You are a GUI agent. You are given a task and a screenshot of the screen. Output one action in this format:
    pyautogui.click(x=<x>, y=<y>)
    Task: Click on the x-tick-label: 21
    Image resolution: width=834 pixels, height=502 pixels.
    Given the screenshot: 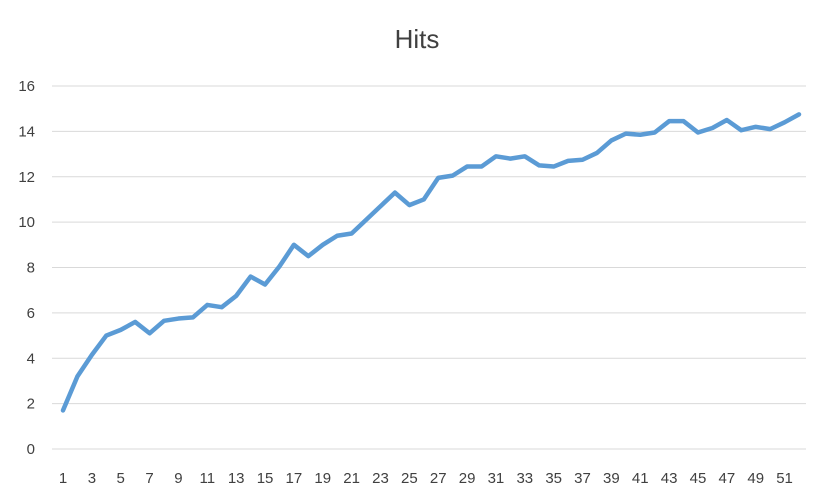 What is the action you would take?
    pyautogui.click(x=351, y=478)
    